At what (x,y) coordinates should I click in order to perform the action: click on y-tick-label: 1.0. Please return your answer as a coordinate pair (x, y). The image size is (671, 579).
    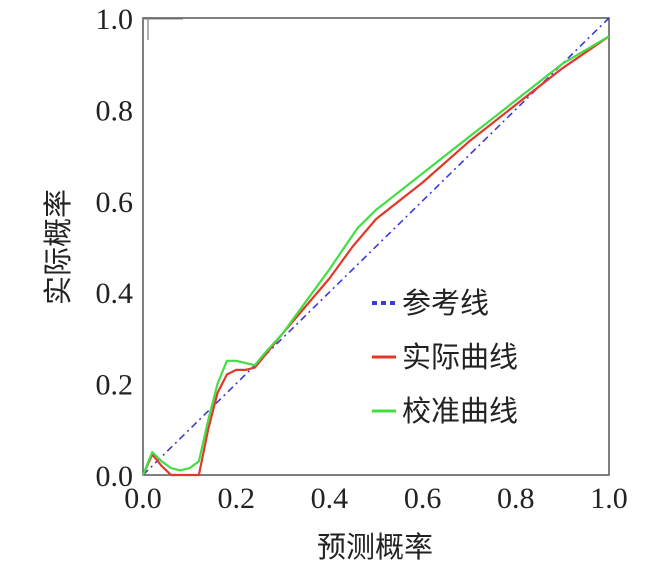
    Looking at the image, I should click on (115, 19).